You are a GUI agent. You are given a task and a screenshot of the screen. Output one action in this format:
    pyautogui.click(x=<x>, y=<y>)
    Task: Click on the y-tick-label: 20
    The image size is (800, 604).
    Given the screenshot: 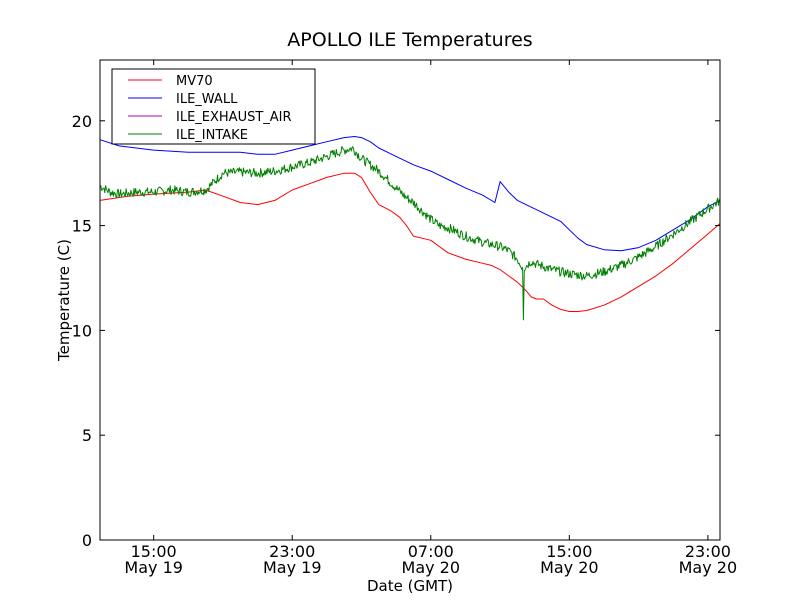 What is the action you would take?
    pyautogui.click(x=82, y=121)
    